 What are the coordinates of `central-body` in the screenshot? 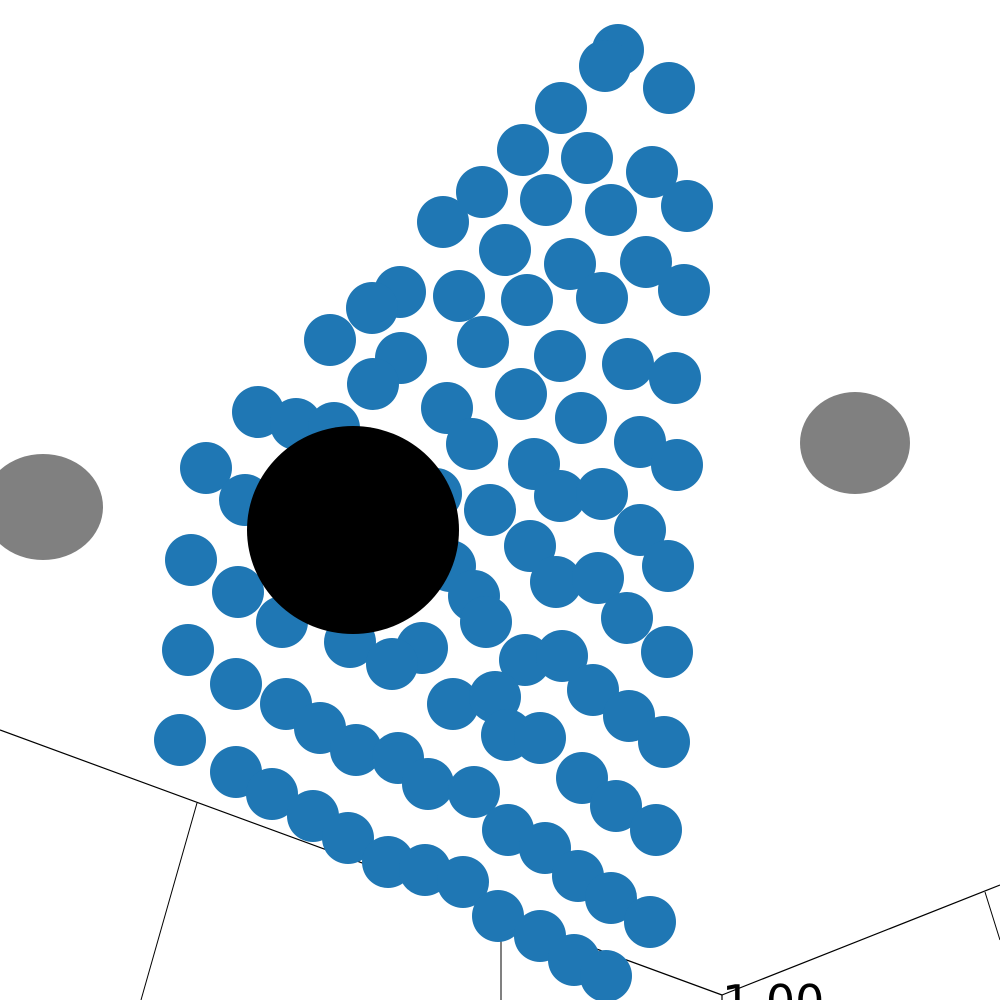 It's located at (353, 530).